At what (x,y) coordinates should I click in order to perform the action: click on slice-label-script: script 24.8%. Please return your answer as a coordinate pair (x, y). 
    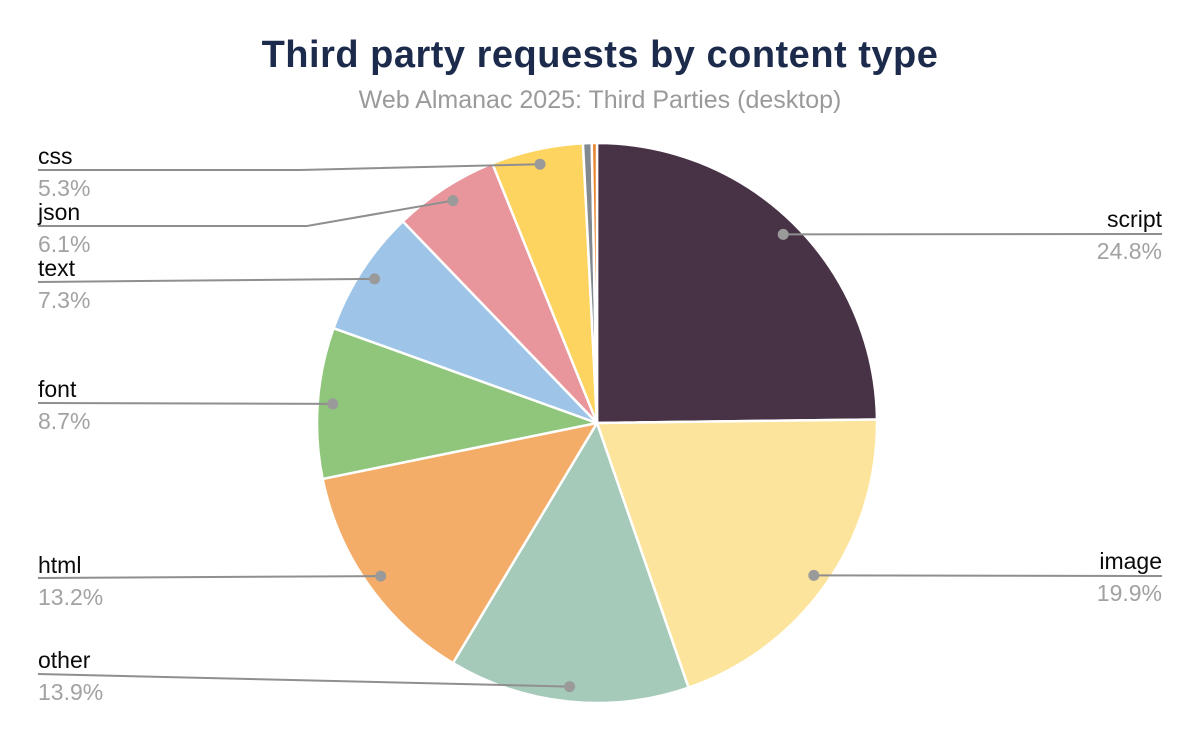
    Looking at the image, I should click on (1052, 235).